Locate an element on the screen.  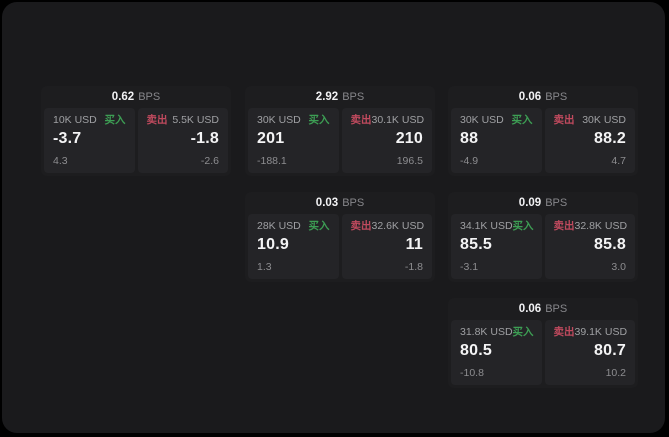
sell-price: 80.7 is located at coordinates (610, 350).